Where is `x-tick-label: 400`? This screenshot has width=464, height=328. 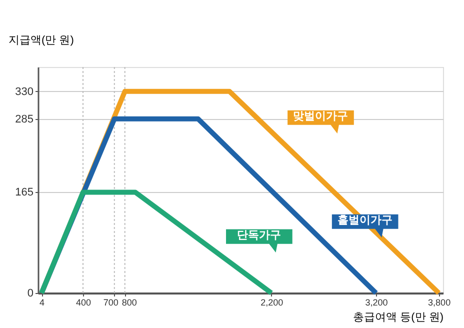
x-tick-label: 400 is located at coordinates (84, 303).